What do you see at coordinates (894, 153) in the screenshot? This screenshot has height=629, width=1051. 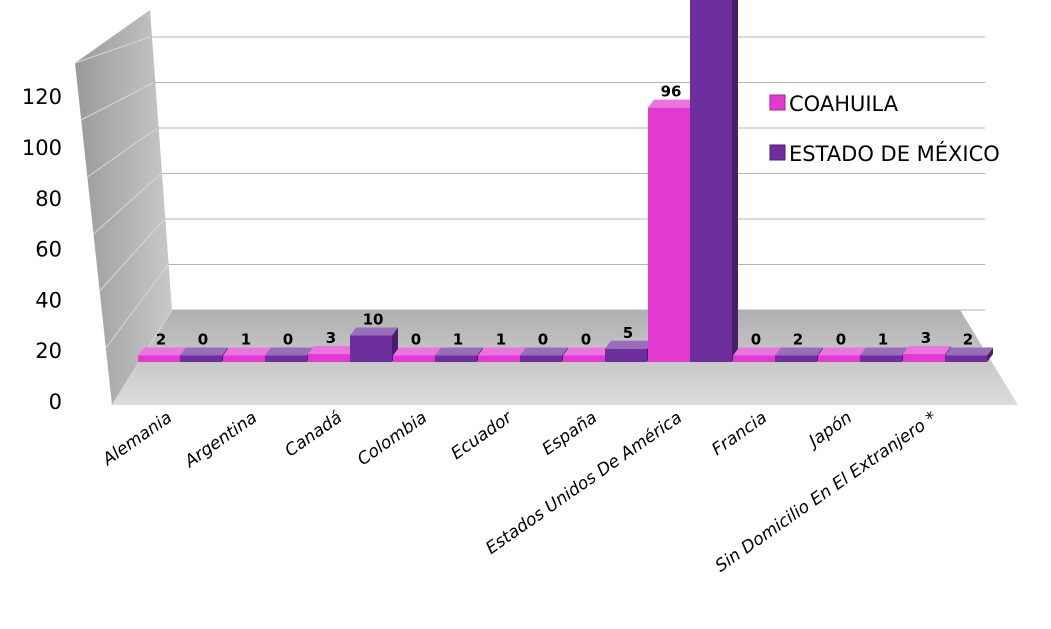 I see `legend-label: ESTADO DE MÉXICO` at bounding box center [894, 153].